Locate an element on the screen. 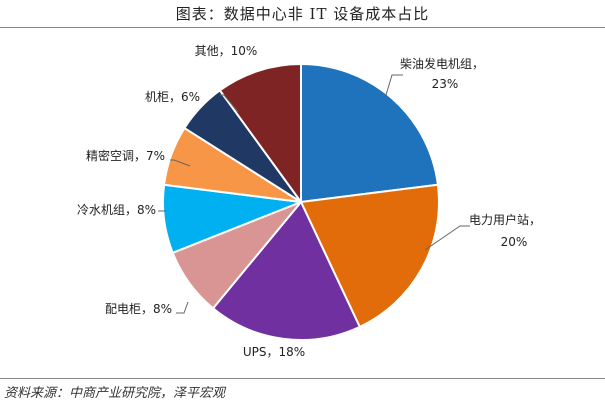 The width and height of the screenshot is (605, 404). slice-label-distribution-cabinet: 配电柜，8% is located at coordinates (138, 309).